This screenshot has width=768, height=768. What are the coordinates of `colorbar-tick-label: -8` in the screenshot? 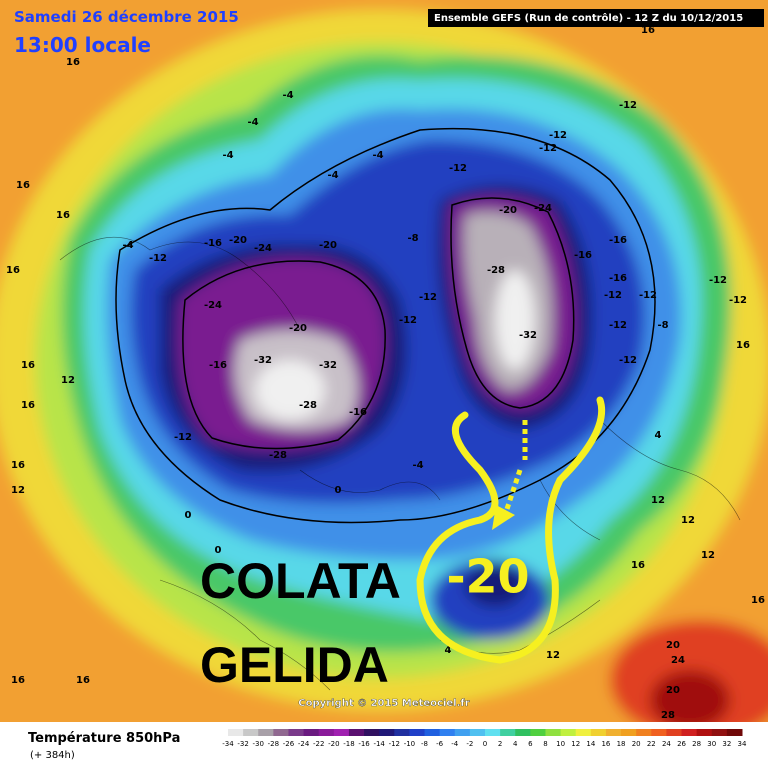 It's located at (424, 744).